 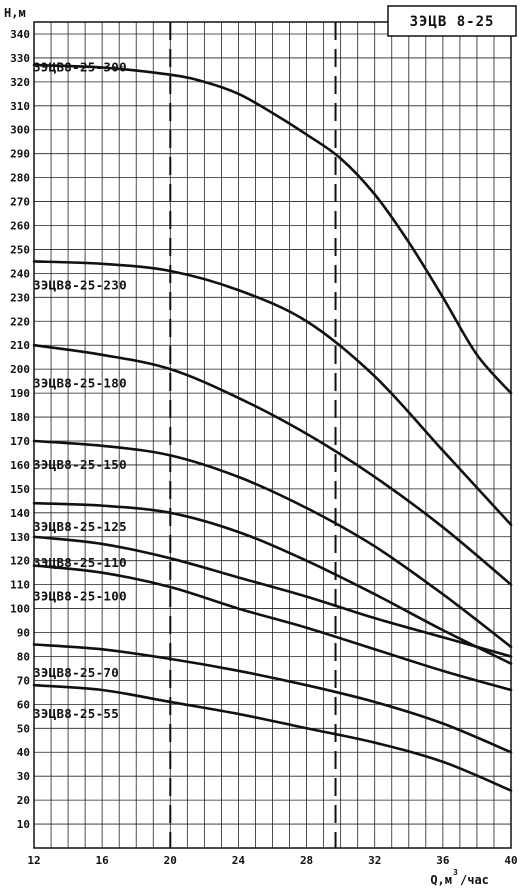 I want to click on y-axis-title: Н,м, so click(x=15, y=13).